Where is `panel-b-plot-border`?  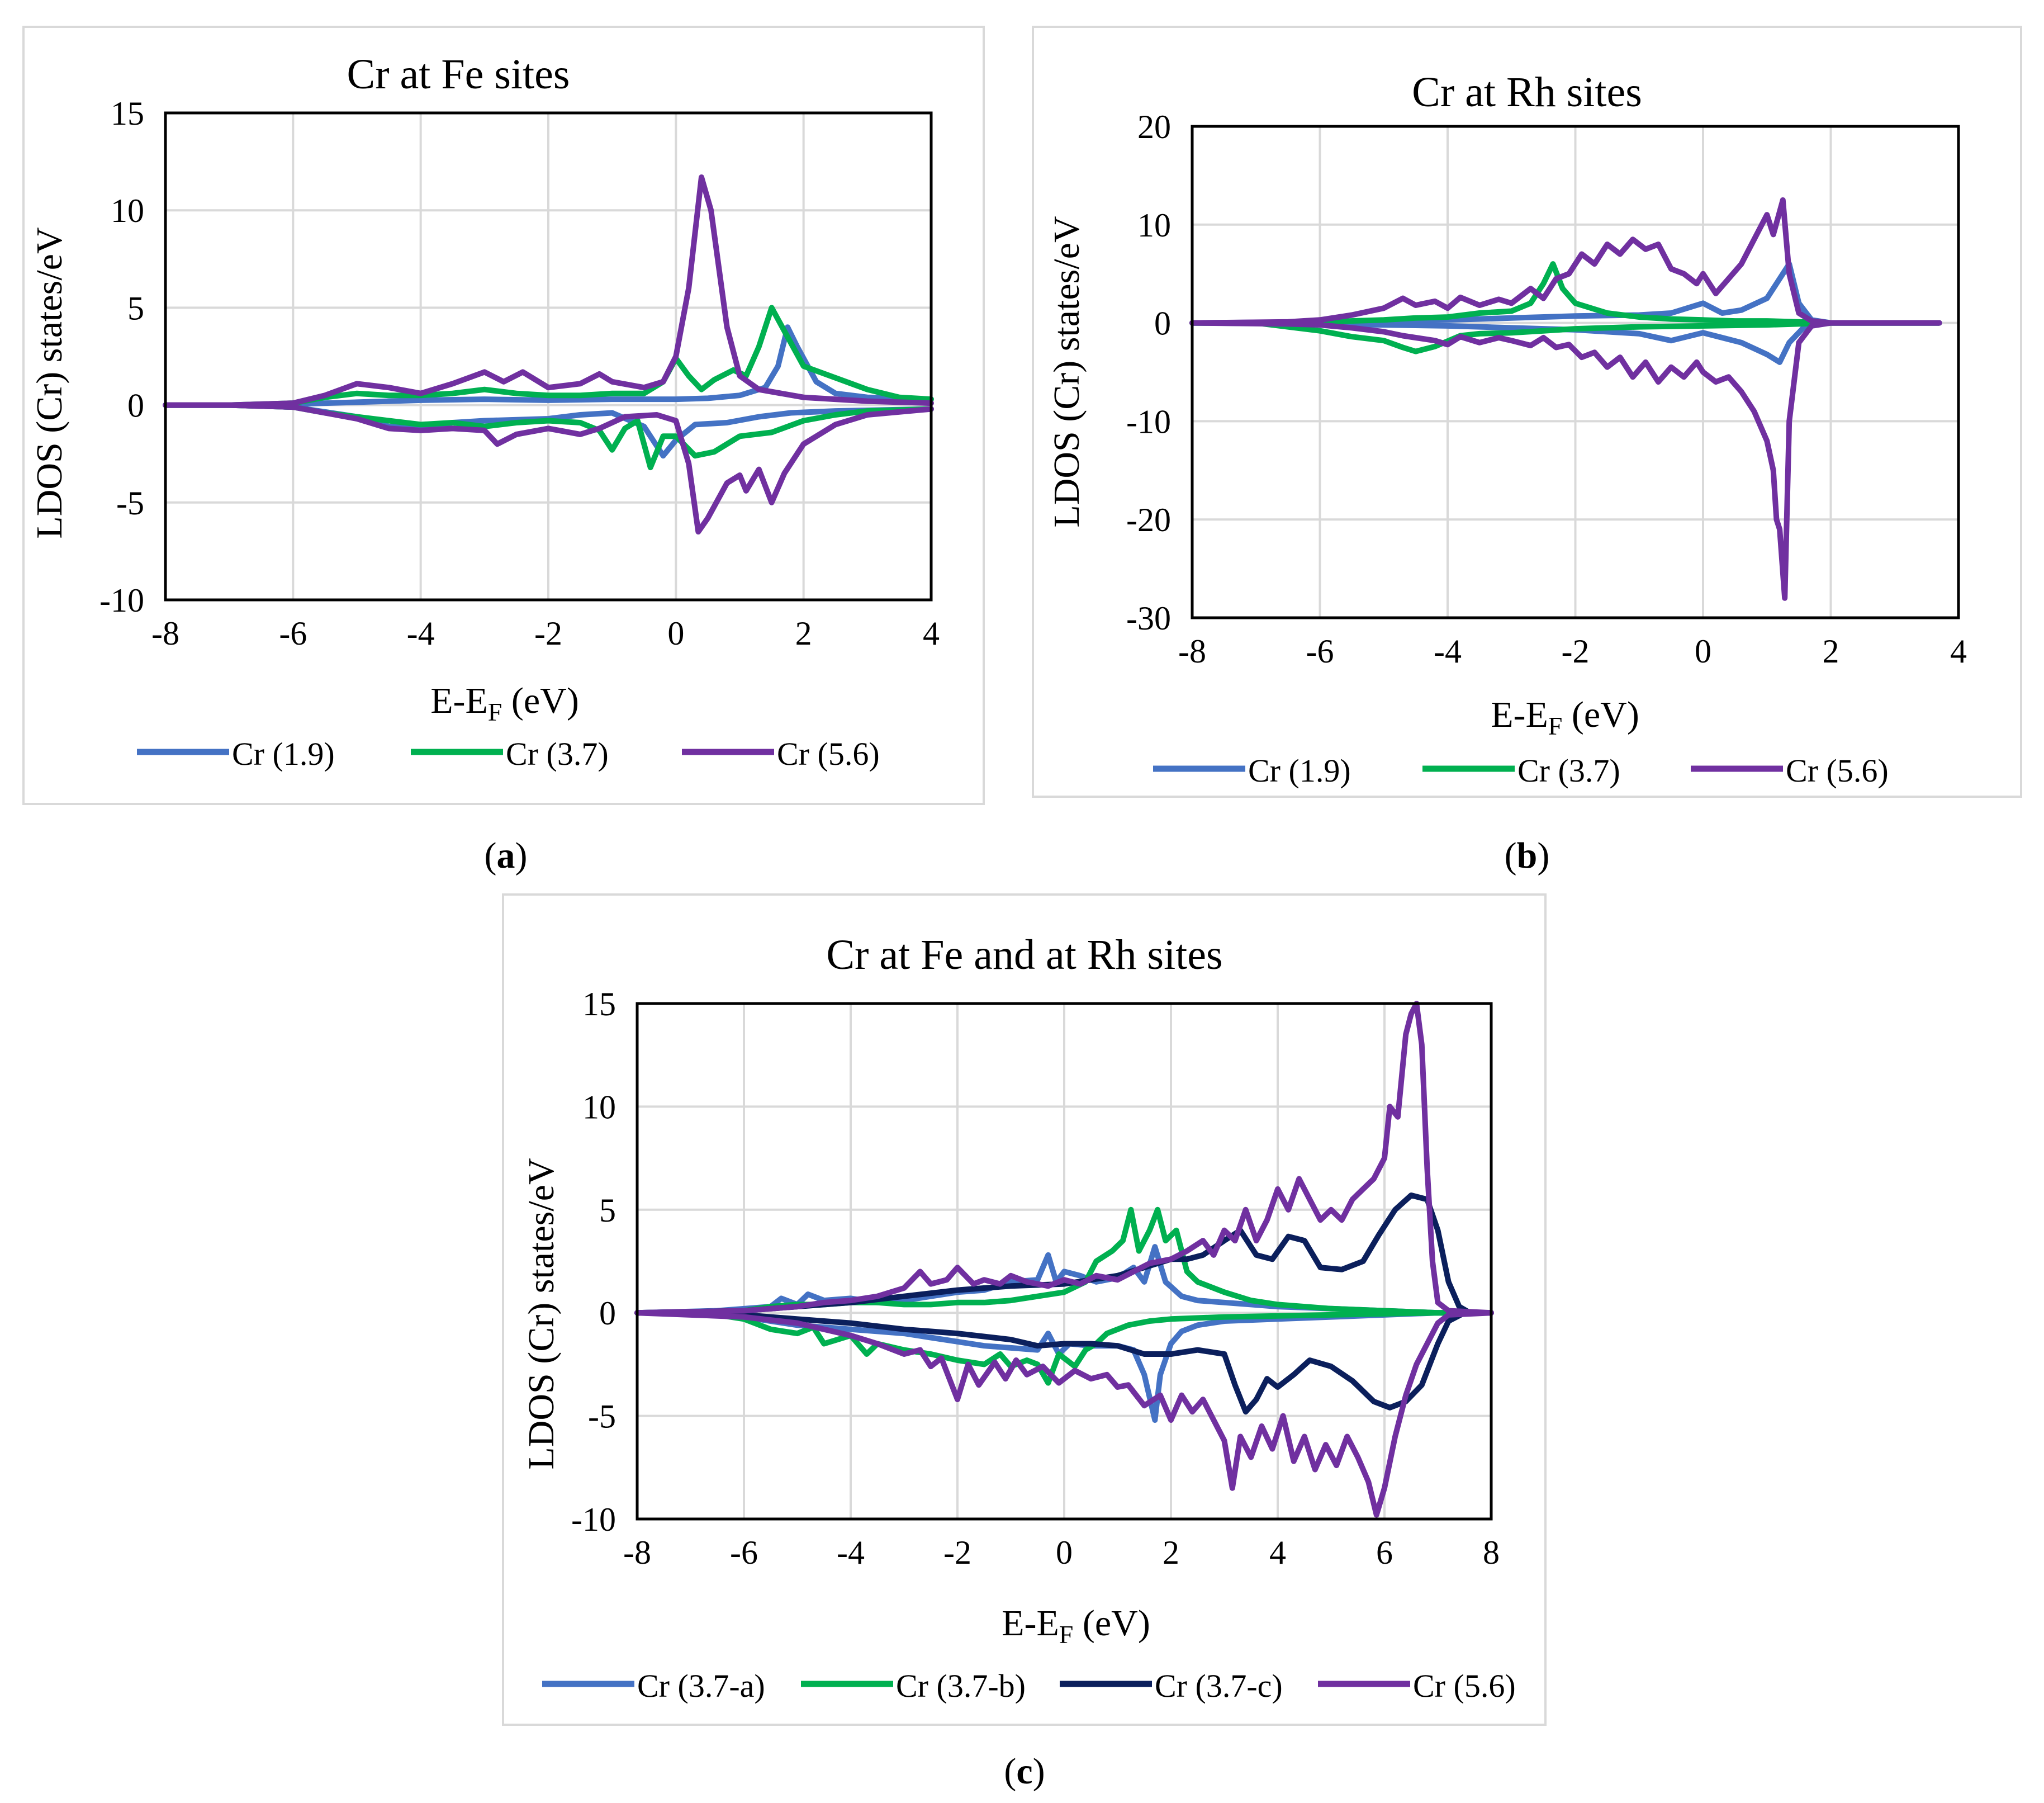
panel-b-plot-border is located at coordinates (1575, 372).